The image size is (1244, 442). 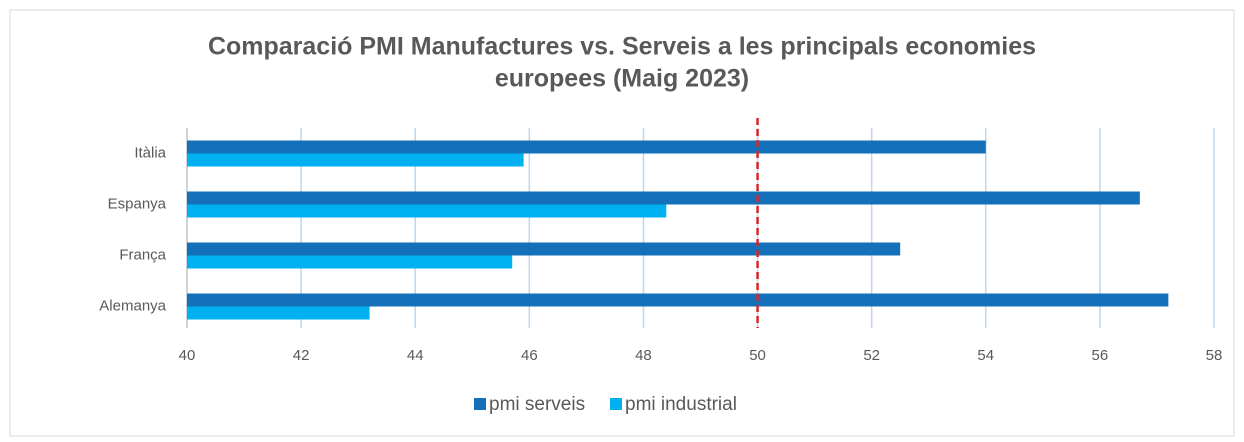 What do you see at coordinates (871, 355) in the screenshot?
I see `x-tick-label: 52` at bounding box center [871, 355].